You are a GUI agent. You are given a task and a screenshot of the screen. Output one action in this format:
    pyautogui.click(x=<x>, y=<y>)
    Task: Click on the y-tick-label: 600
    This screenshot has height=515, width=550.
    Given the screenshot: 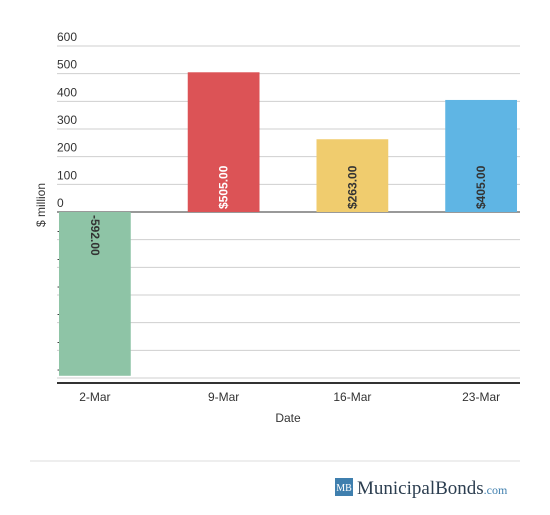 What is the action you would take?
    pyautogui.click(x=67, y=37)
    